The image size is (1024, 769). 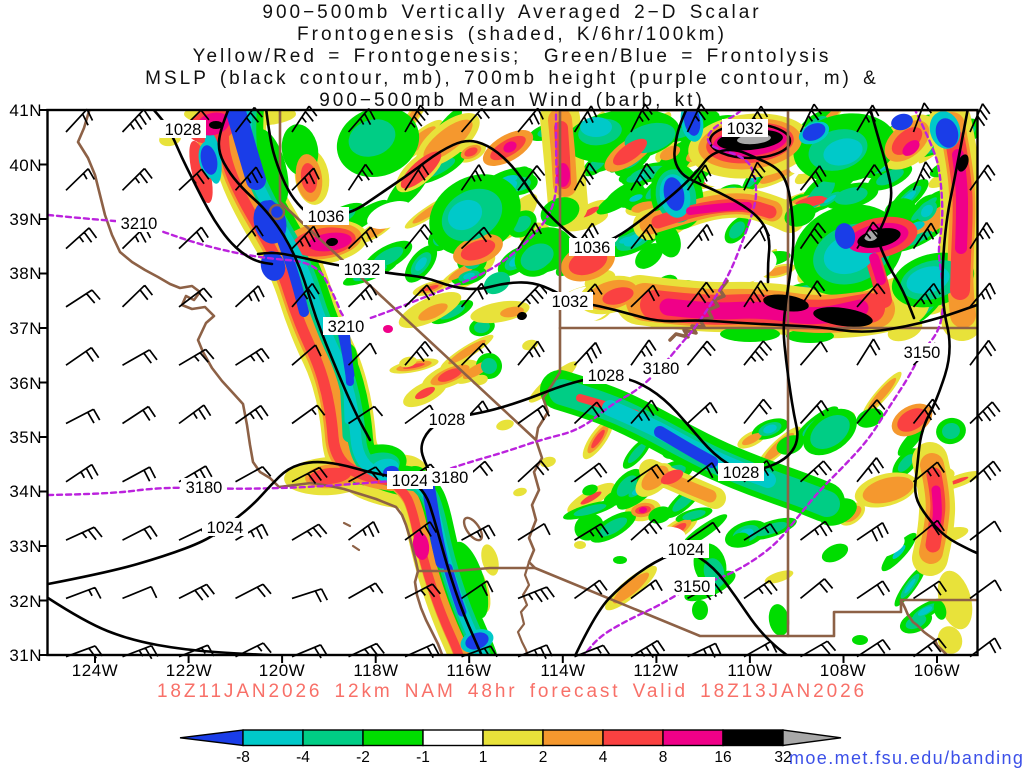 What do you see at coordinates (303, 757) in the screenshot?
I see `svg-text: -4` at bounding box center [303, 757].